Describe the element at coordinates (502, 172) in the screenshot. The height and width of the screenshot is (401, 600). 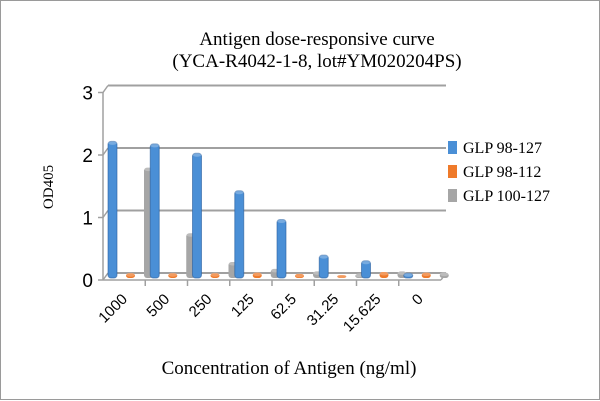
I see `legend-label: GLP 98-112` at that location.